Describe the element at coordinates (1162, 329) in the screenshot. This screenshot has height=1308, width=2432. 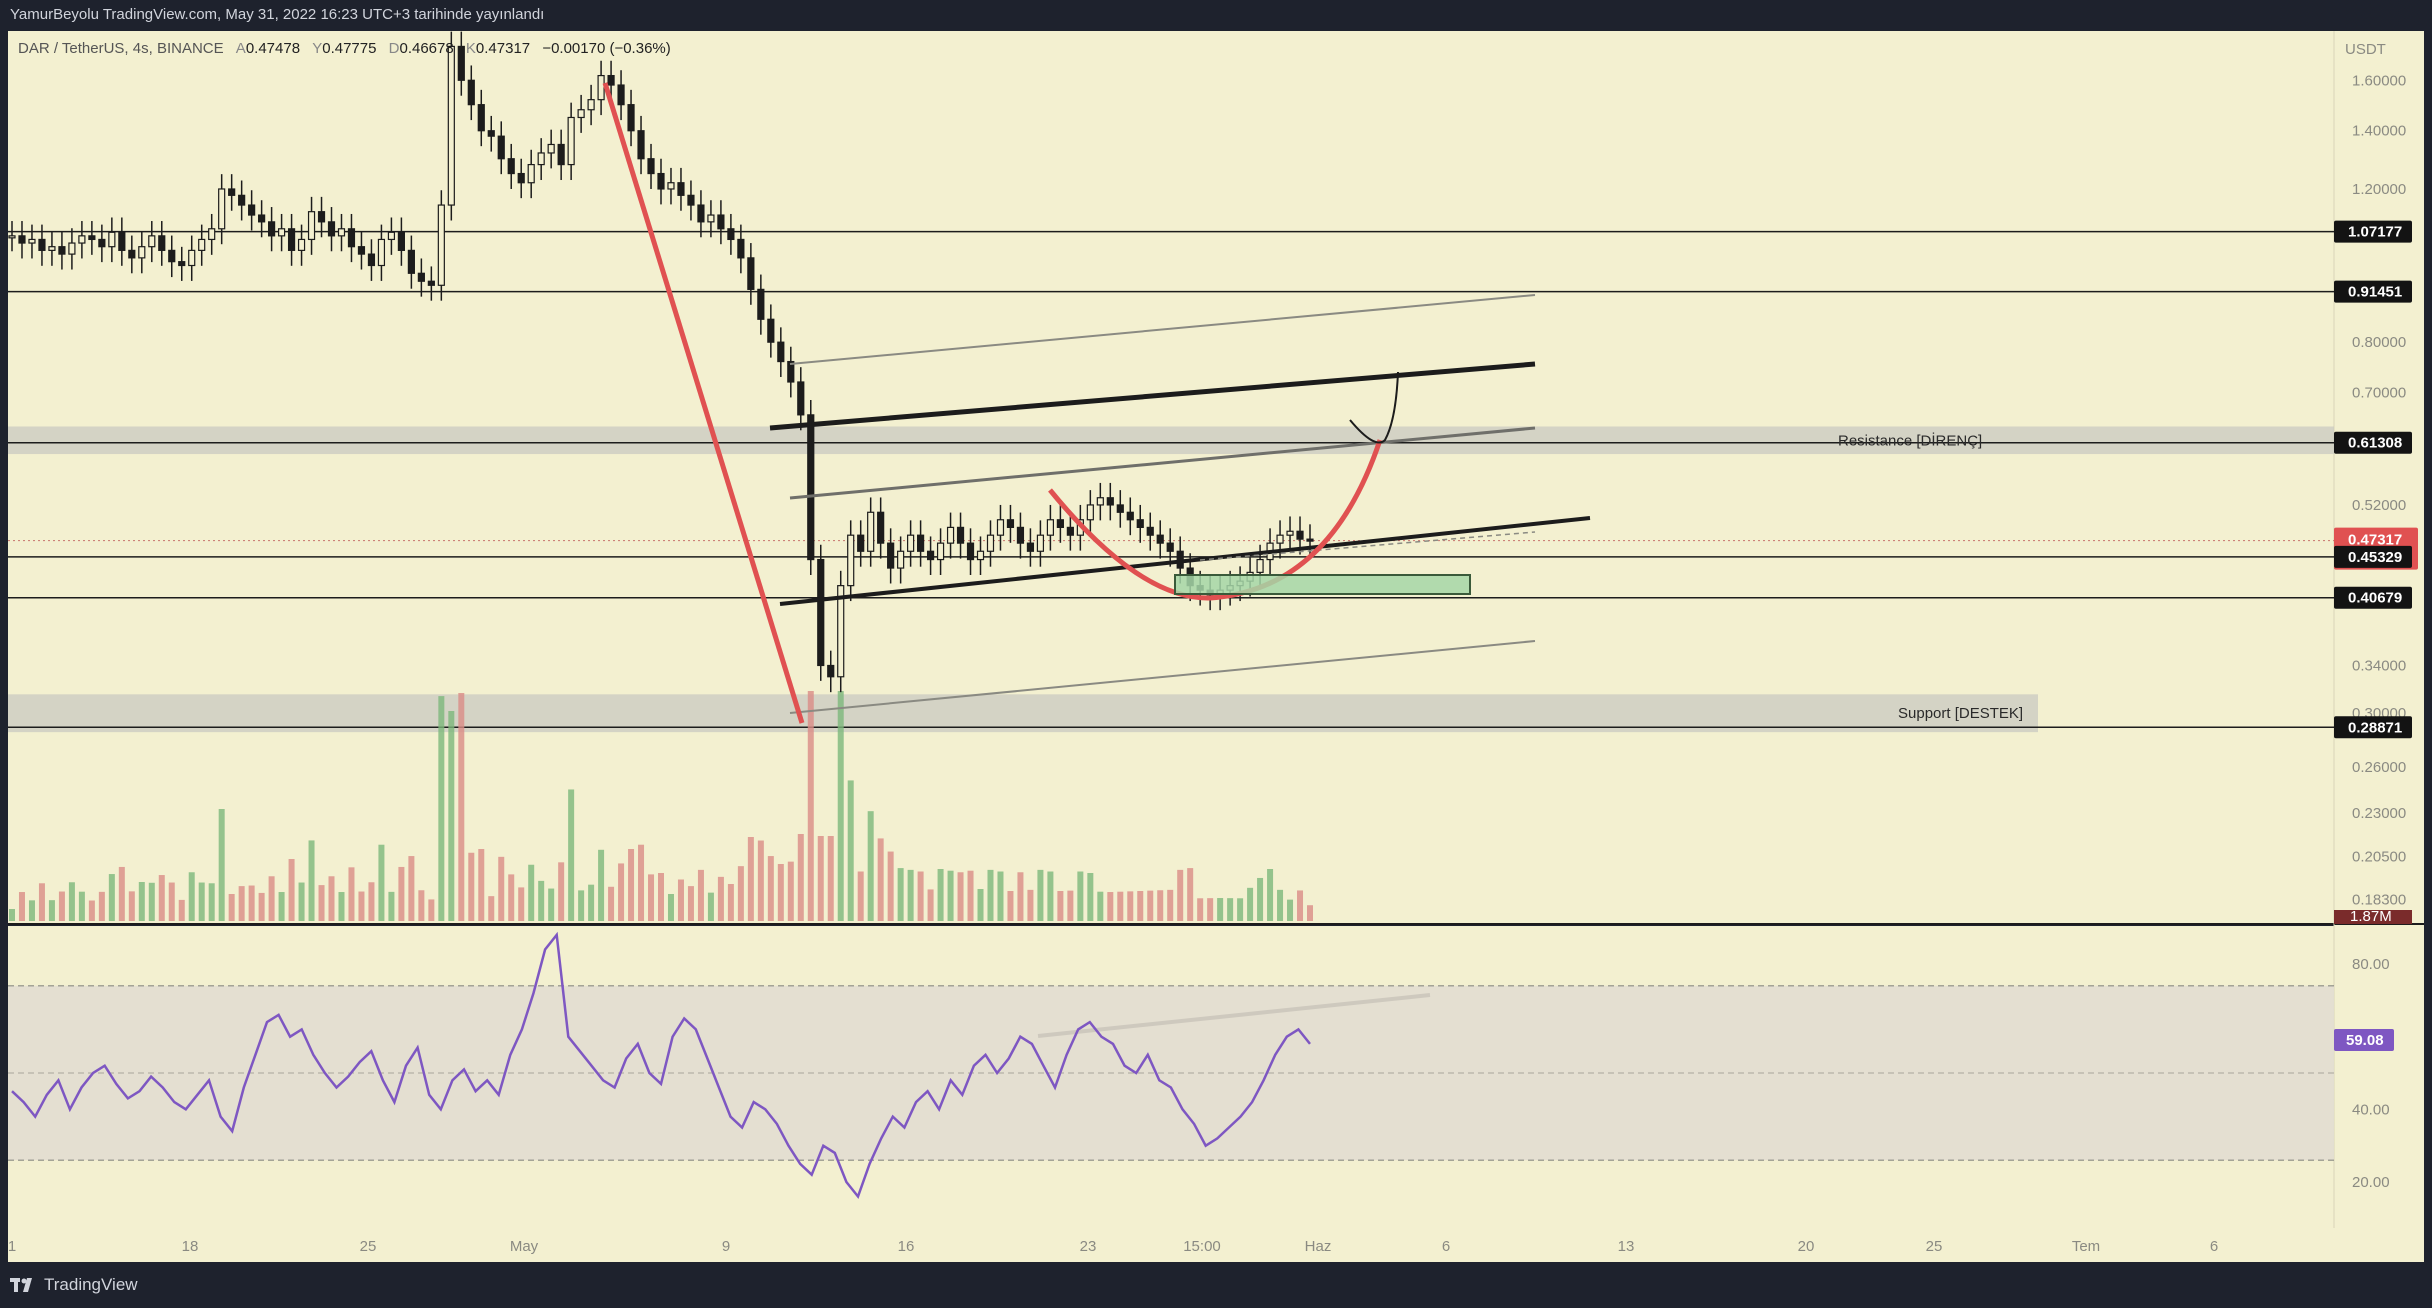
I see `channel-upper-thin` at that location.